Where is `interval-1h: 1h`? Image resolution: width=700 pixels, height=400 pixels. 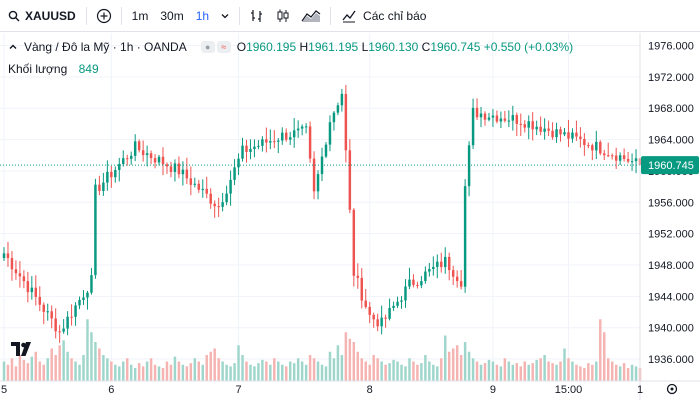 interval-1h: 1h is located at coordinates (202, 15).